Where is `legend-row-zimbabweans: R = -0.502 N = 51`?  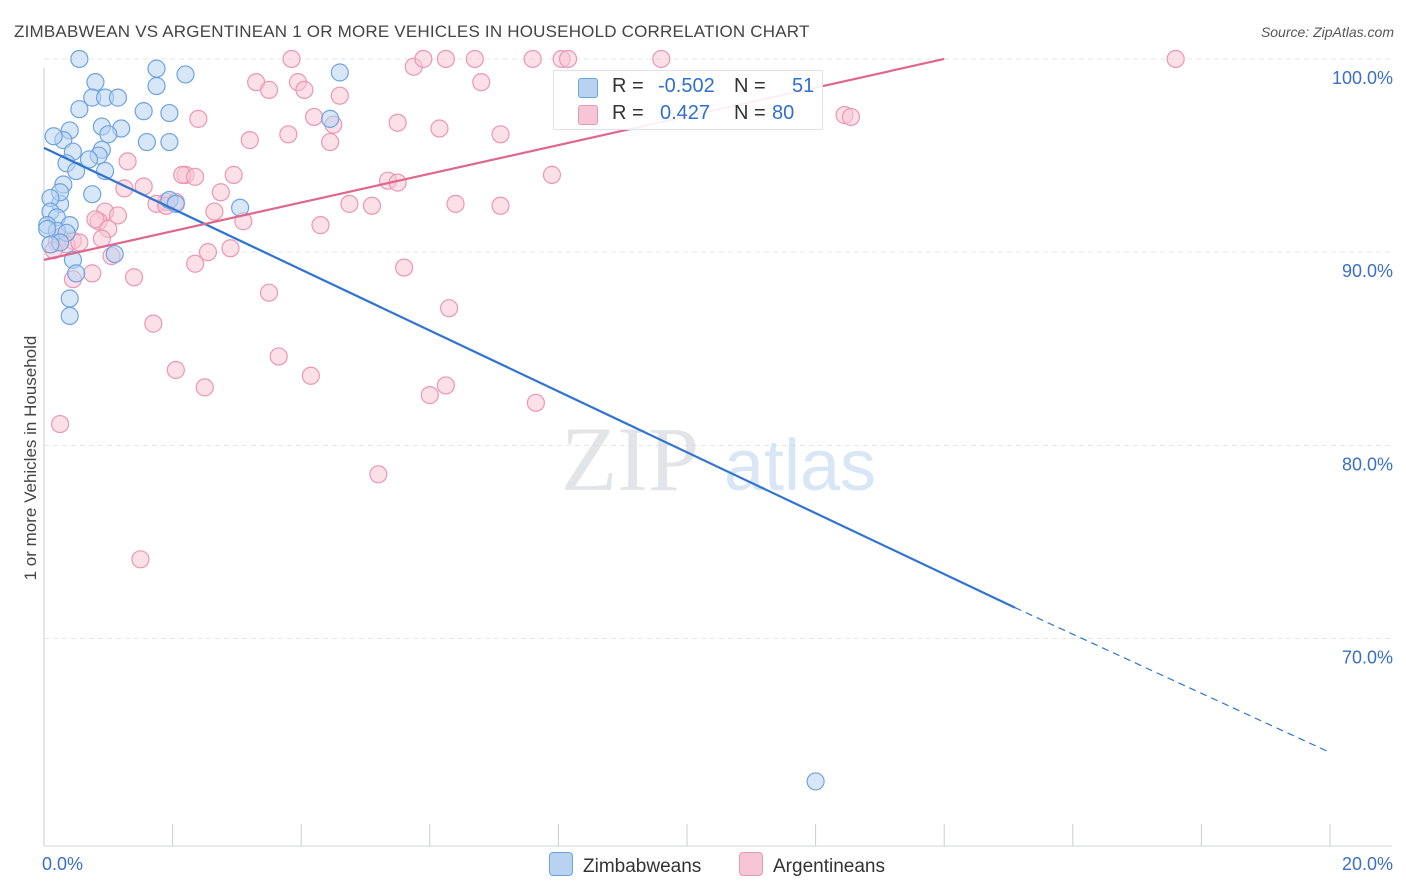 legend-row-zimbabweans: R = -0.502 N = 51 is located at coordinates (688, 87).